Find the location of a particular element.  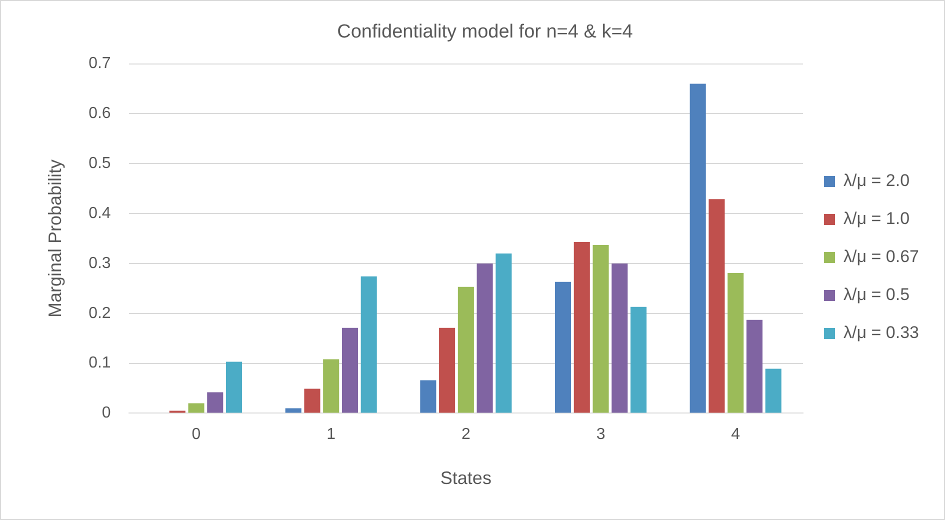

x-tick-label: 0 is located at coordinates (196, 435).